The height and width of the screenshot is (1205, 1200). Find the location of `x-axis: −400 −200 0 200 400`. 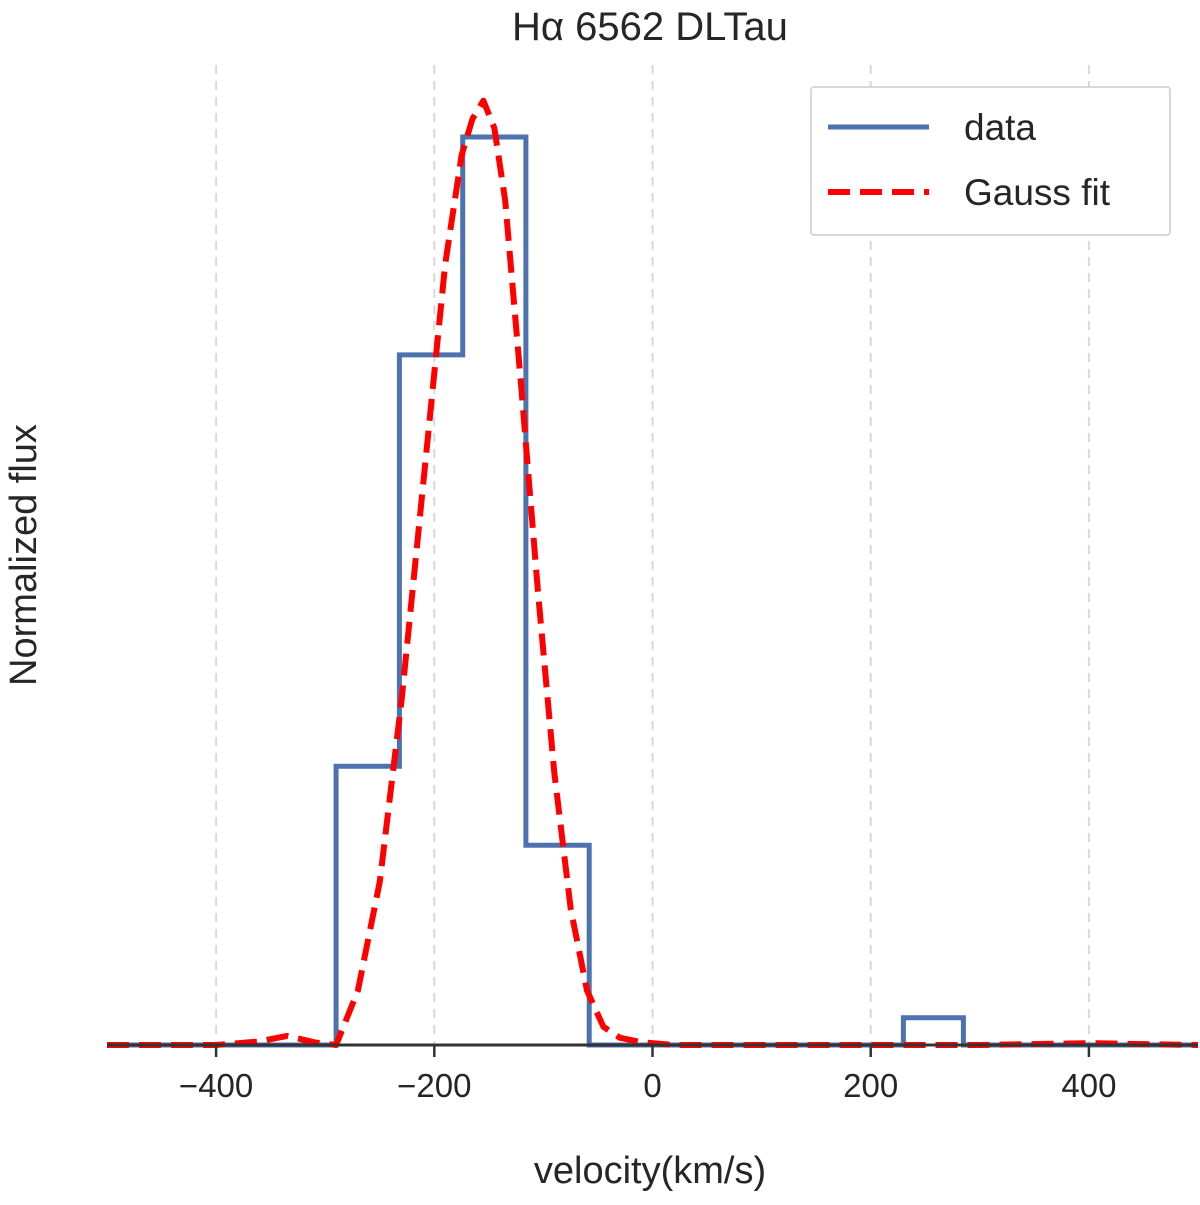

x-axis: −400 −200 0 200 400 is located at coordinates (652, 1073).